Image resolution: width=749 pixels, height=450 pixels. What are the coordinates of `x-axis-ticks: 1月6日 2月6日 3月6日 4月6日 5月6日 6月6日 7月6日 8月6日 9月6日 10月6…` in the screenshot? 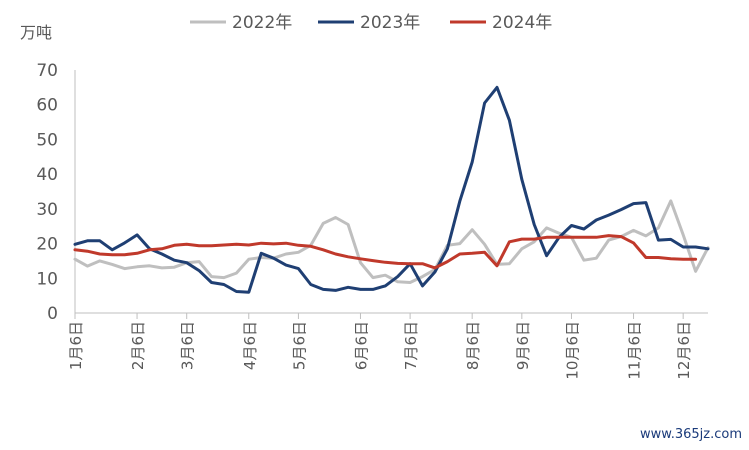 It's located at (380, 346).